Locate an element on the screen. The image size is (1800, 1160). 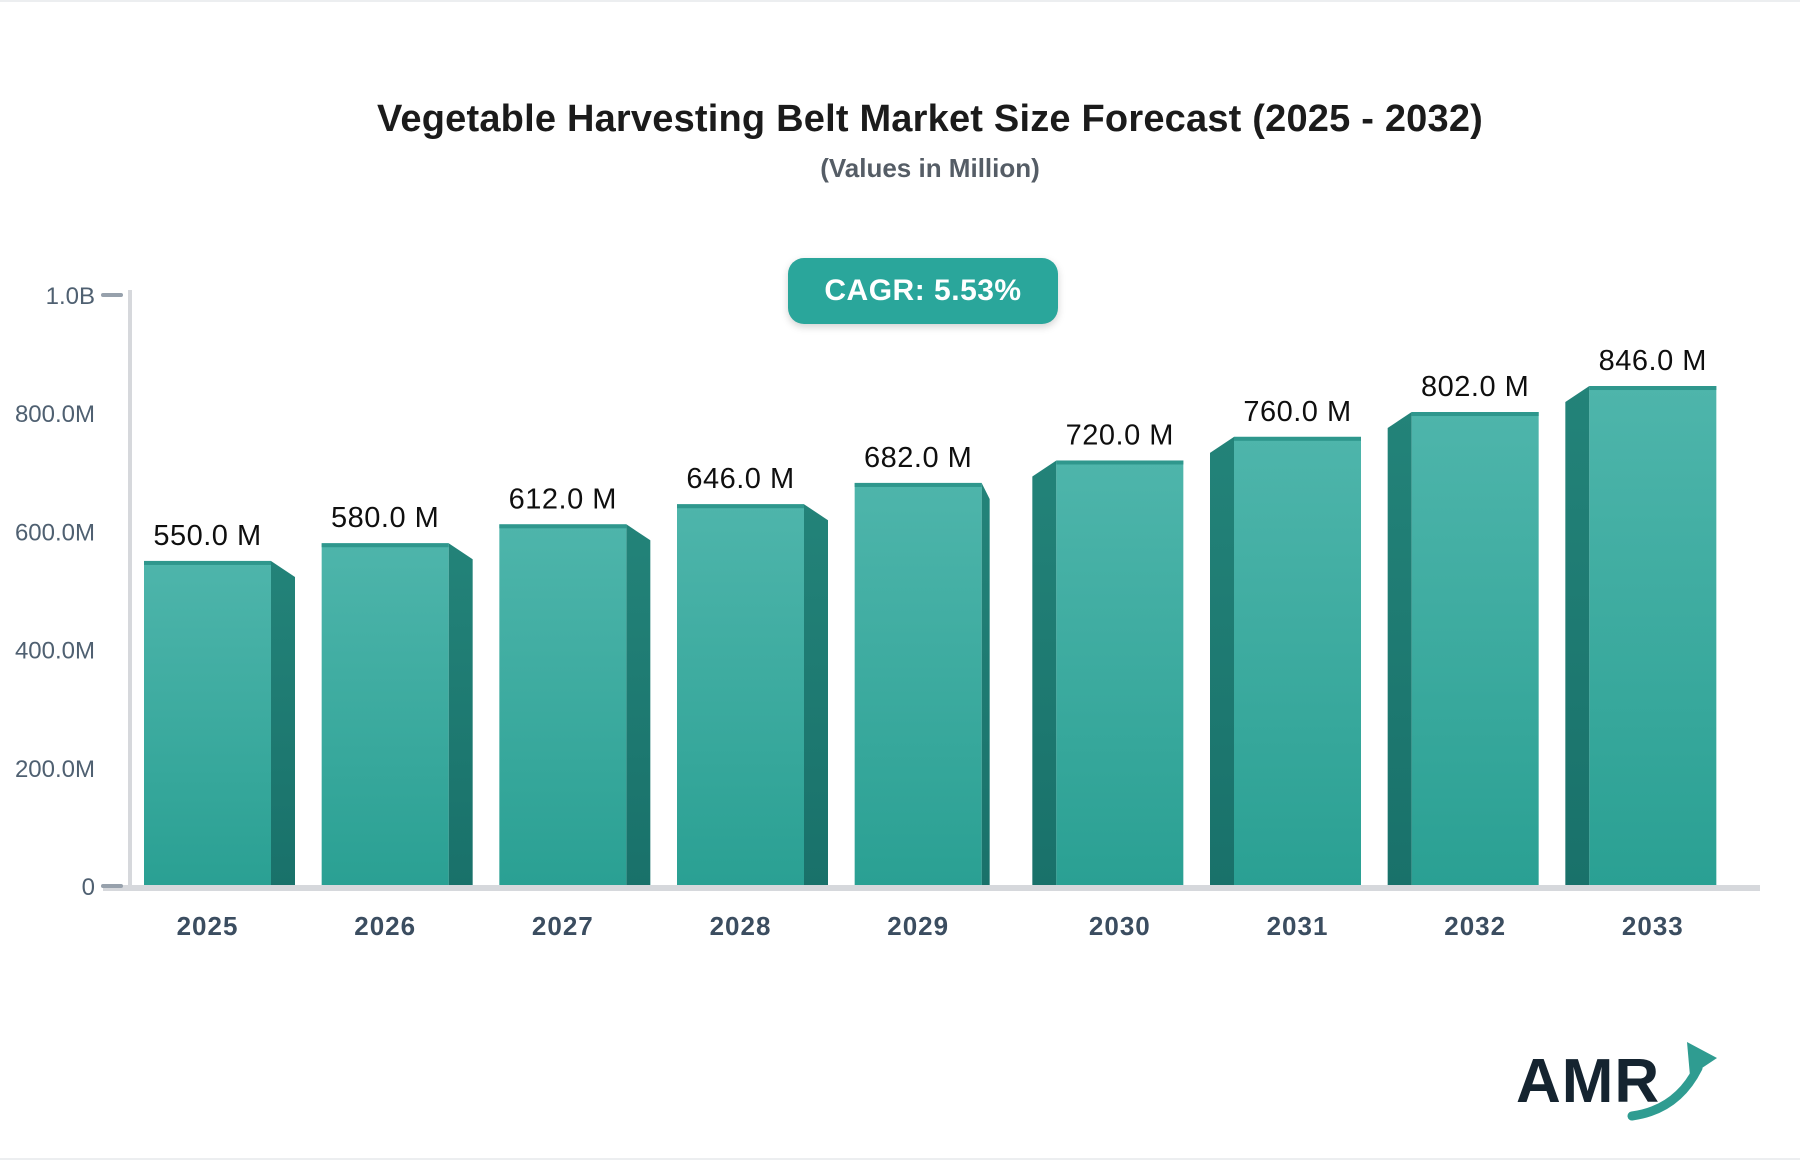
x-tick-label: 2030 is located at coordinates (1120, 926).